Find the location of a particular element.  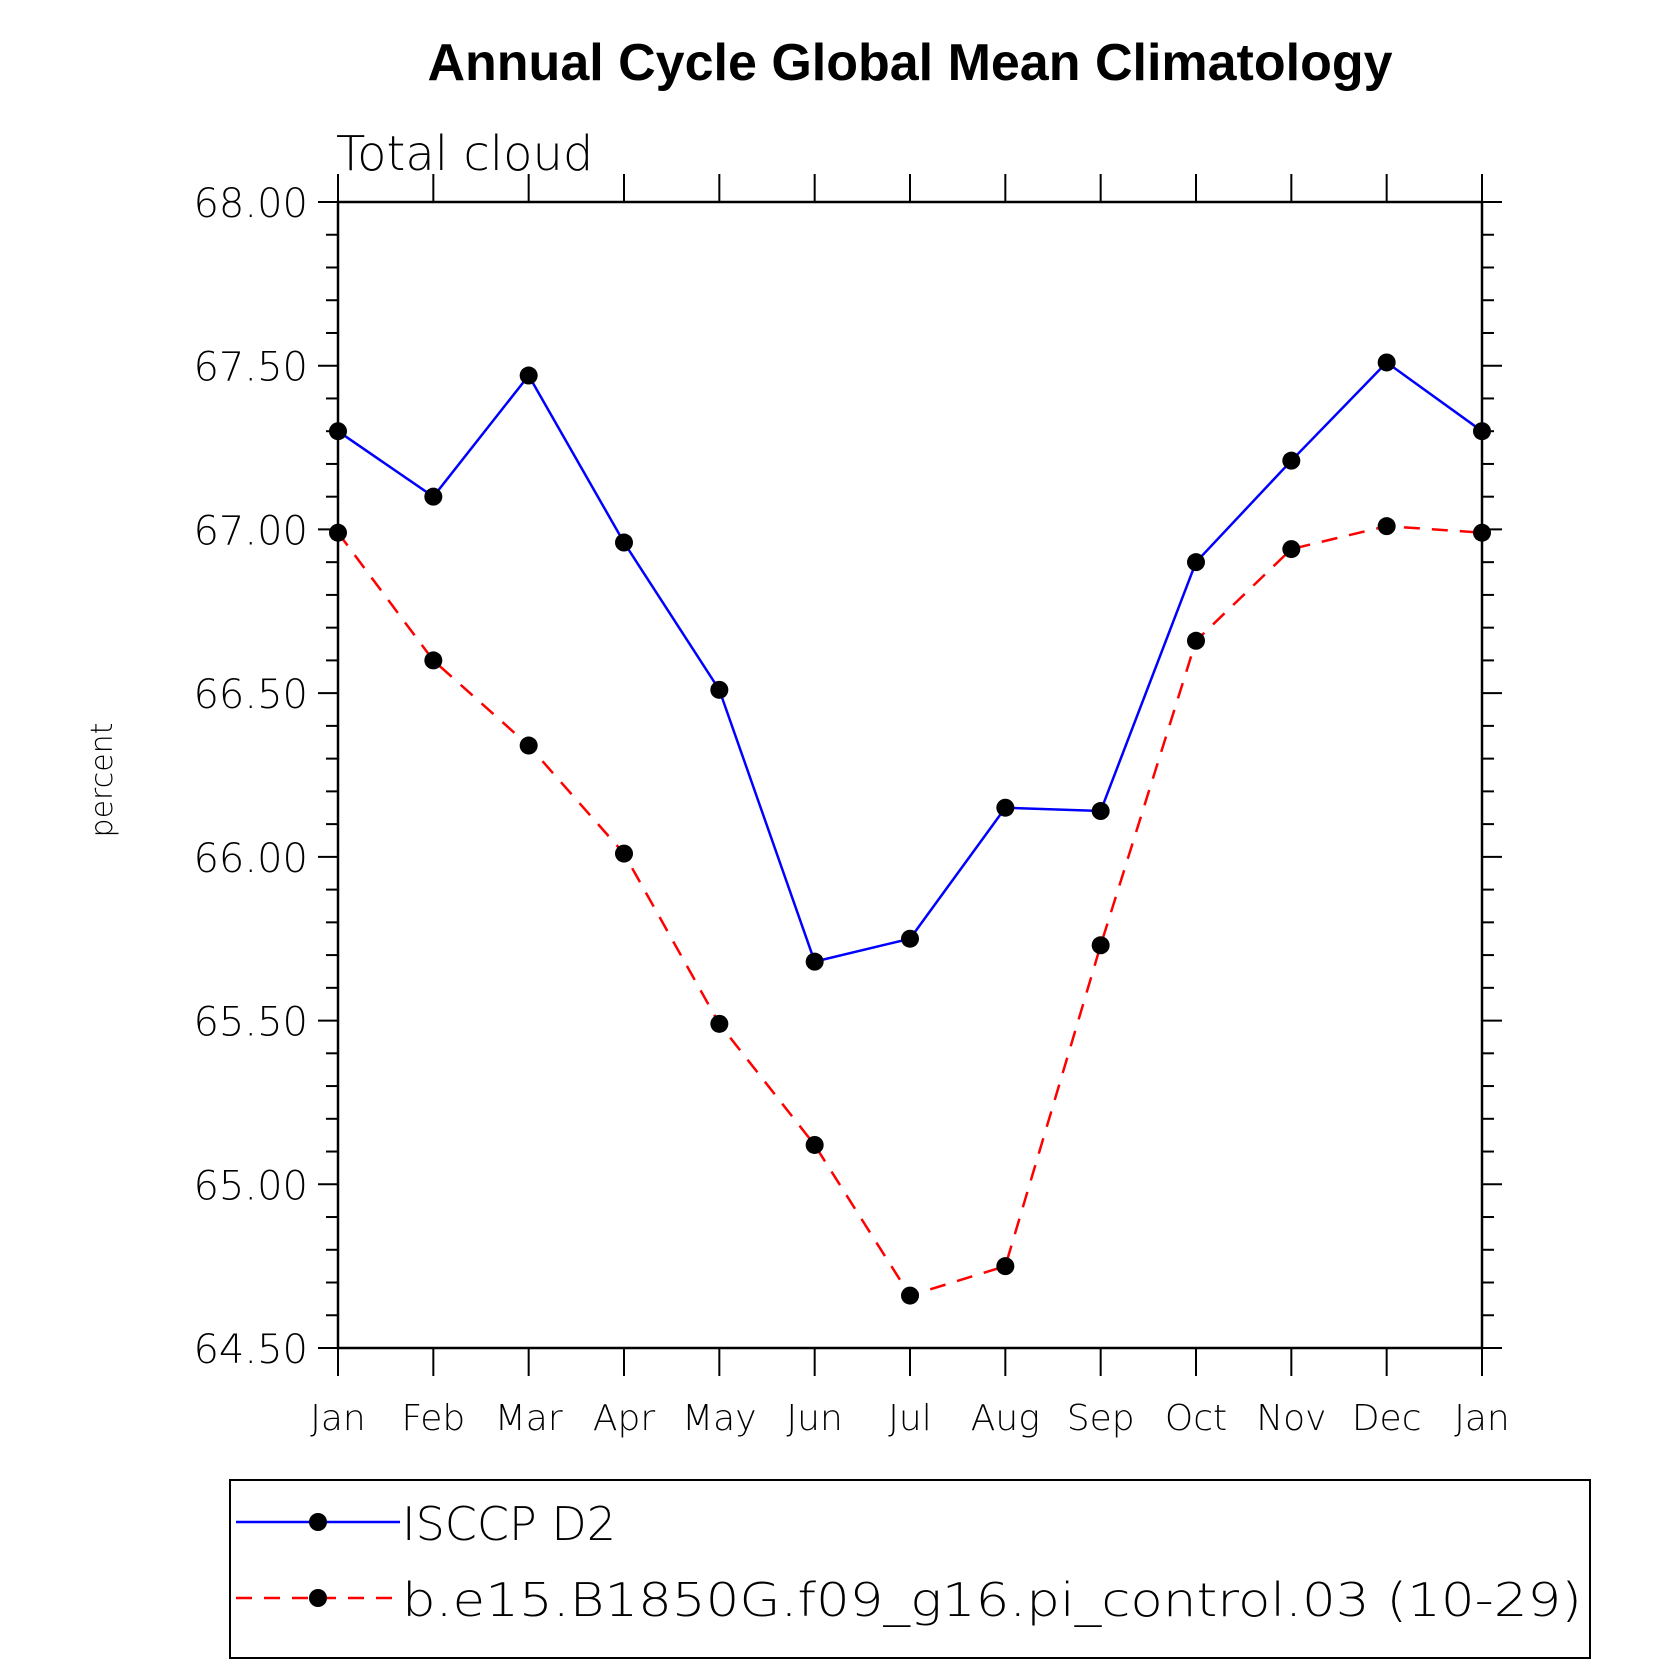

y-tick-label: 68.00 is located at coordinates (250, 204).